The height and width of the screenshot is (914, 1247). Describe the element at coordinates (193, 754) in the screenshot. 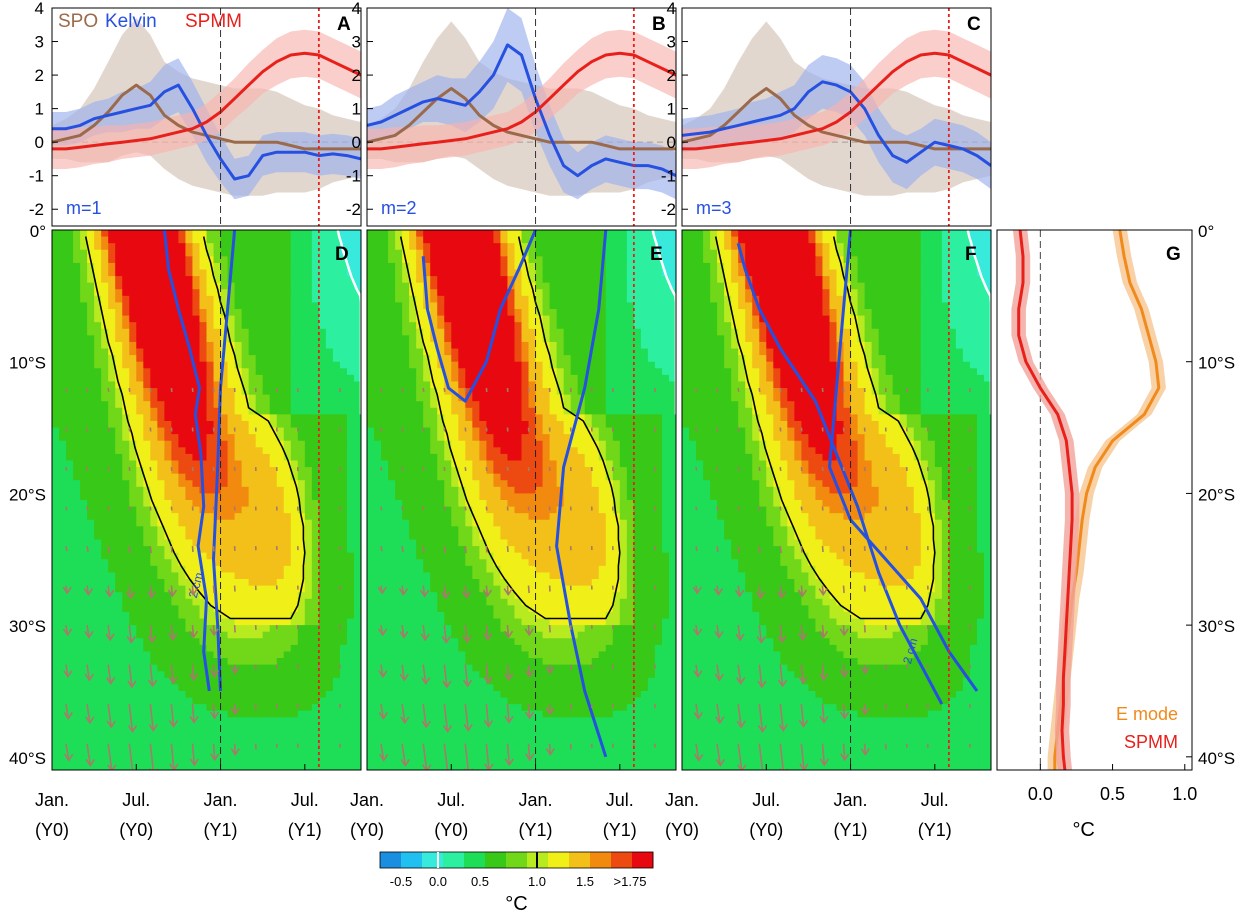

I see `wind-arrow` at that location.